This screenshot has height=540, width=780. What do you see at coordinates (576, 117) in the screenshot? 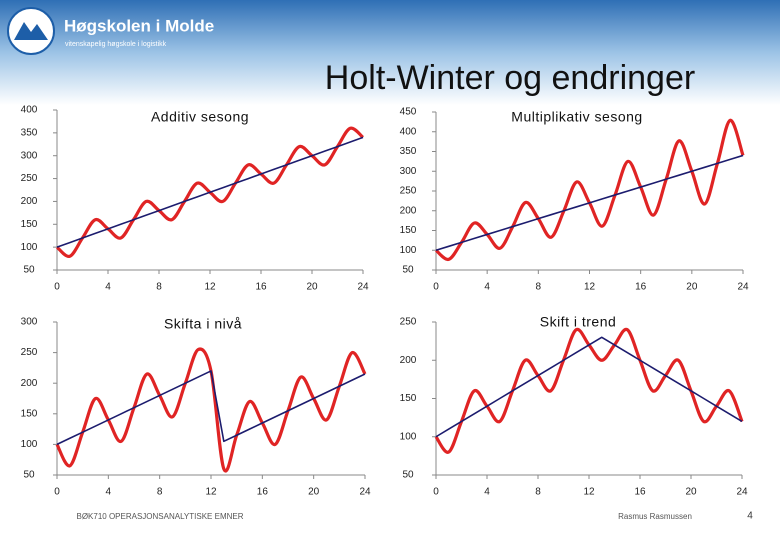
I see `chart-title: Multiplikativ sesong` at bounding box center [576, 117].